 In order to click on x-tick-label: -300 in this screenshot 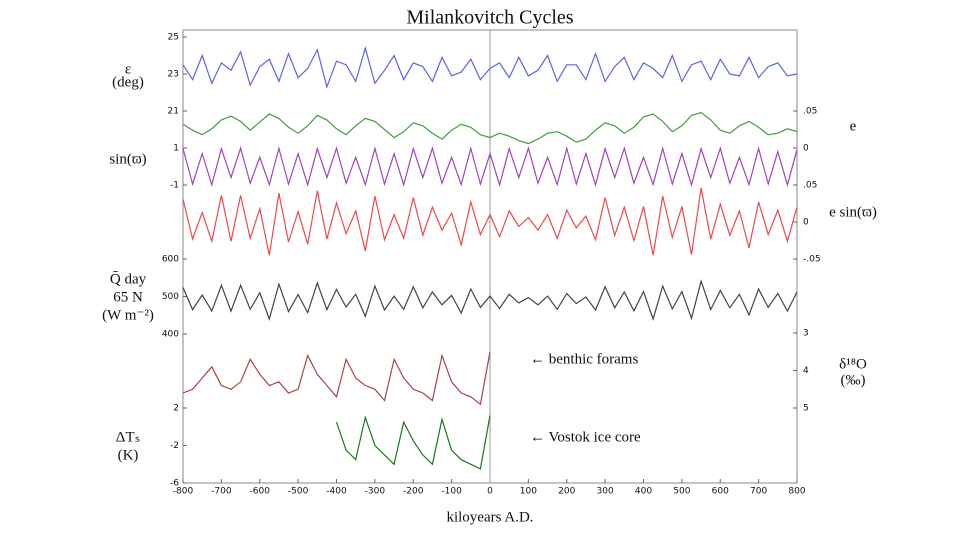, I will do `click(375, 492)`.